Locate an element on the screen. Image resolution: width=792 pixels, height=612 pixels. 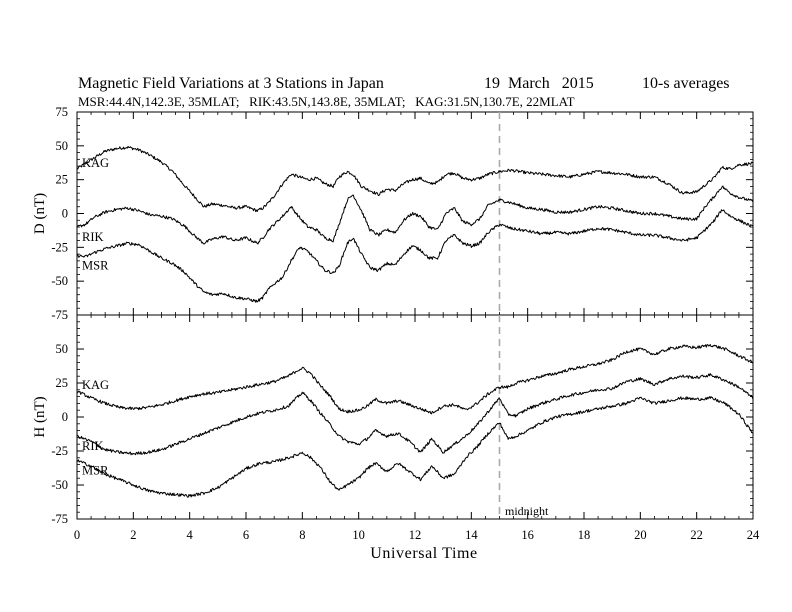
series-line-kag-h is located at coordinates (415, 379).